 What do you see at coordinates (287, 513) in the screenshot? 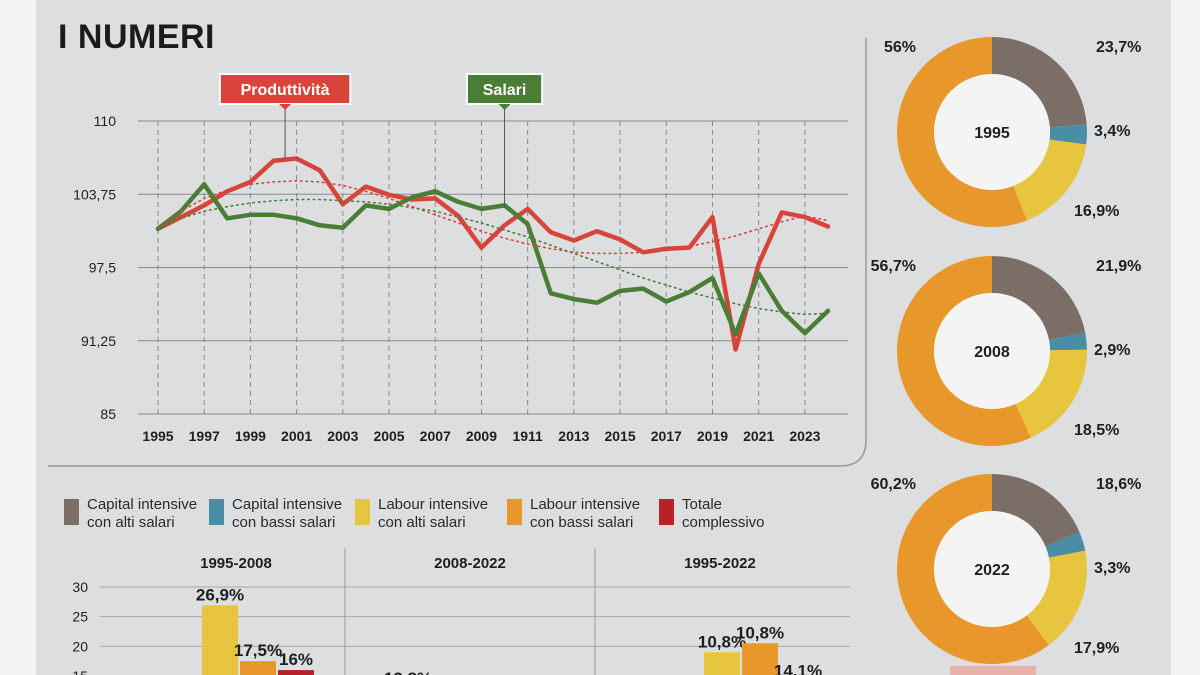
I see `legend-label-capital-bassi: Capital intensive con bassi salari` at bounding box center [287, 513].